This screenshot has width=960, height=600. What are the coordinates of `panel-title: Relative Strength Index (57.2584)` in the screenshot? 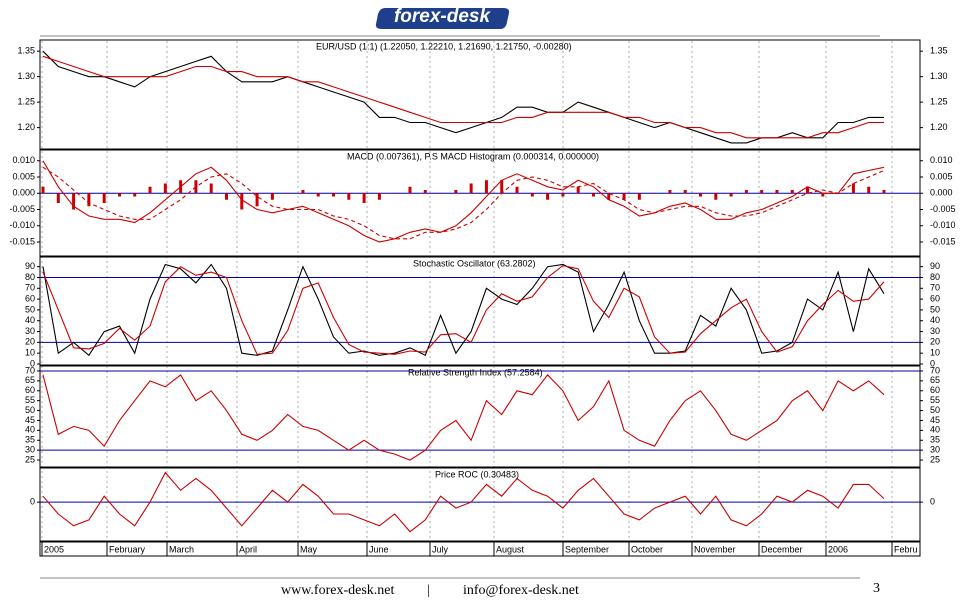 It's located at (475, 372).